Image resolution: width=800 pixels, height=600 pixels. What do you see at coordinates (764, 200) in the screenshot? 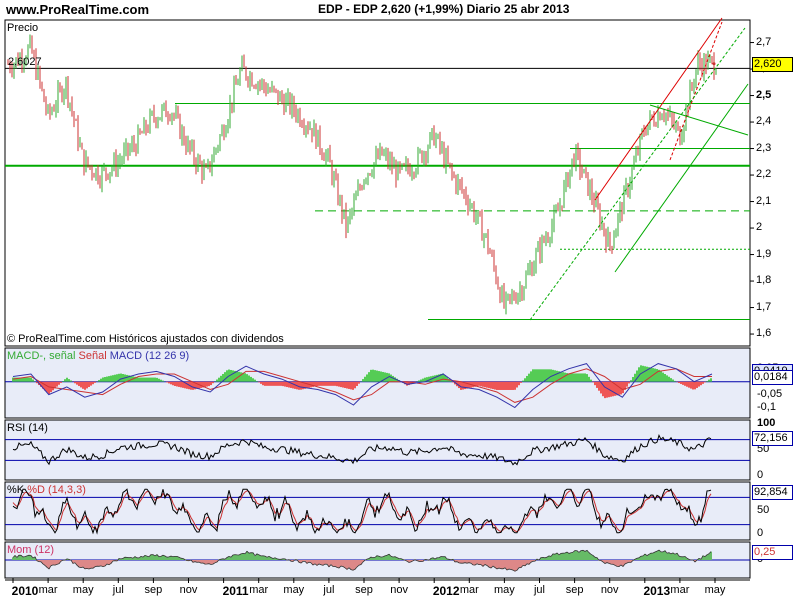
I see `price-y-tick-label: 2,1` at bounding box center [764, 200].